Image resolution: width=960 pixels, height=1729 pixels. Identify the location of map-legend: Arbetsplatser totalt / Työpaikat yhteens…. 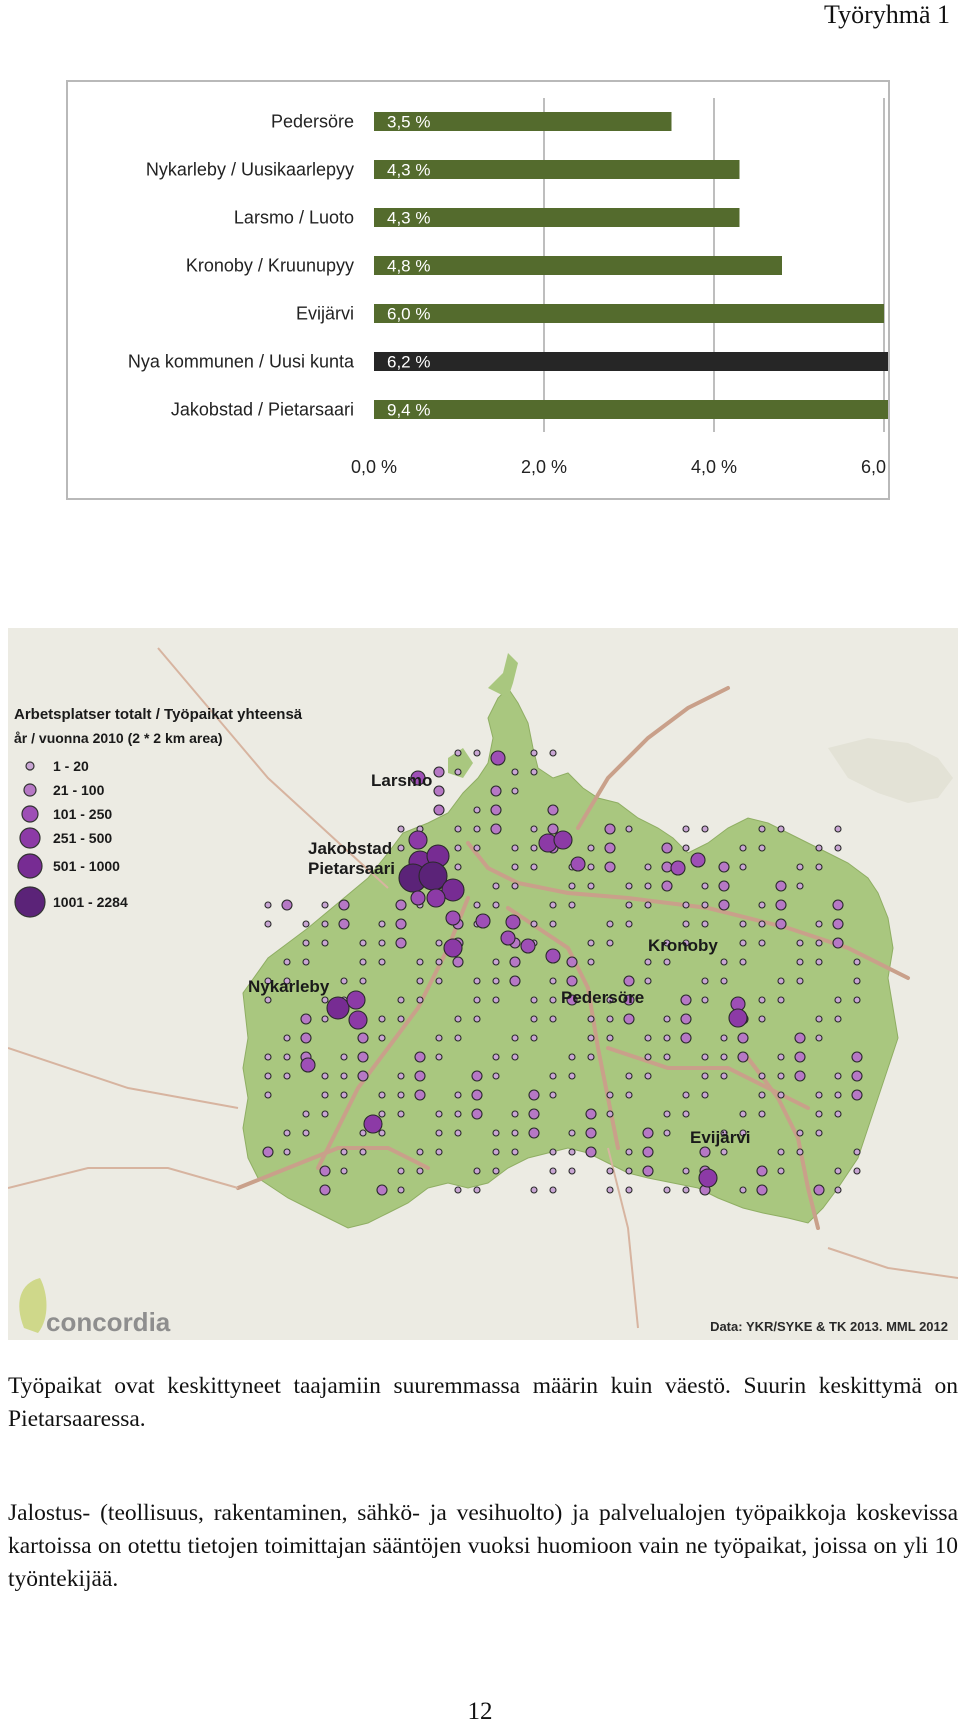
(158, 812).